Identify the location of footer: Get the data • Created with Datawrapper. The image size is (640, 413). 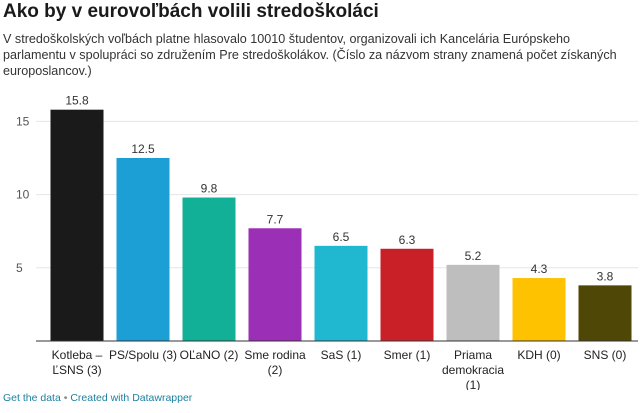
(97, 398).